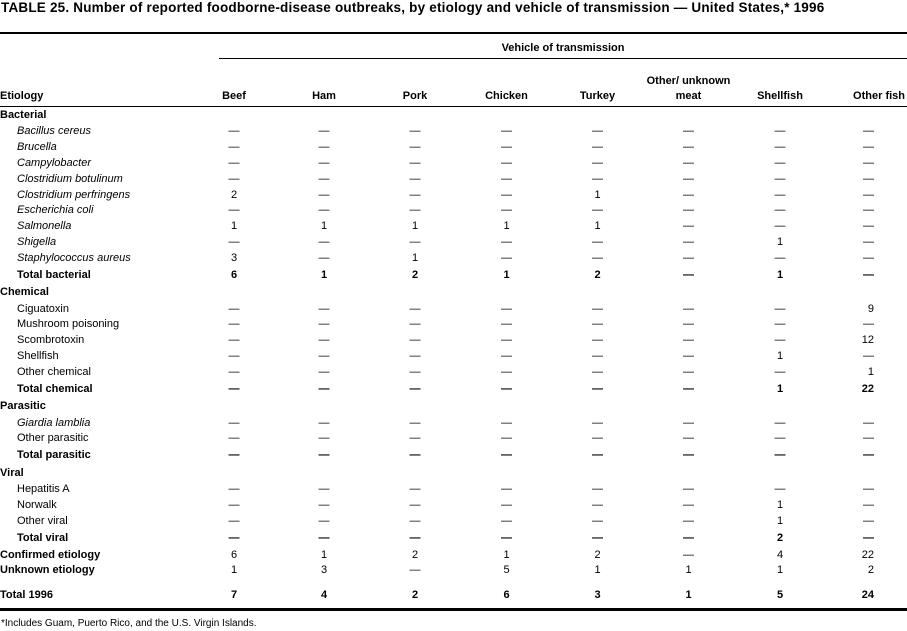 Image resolution: width=907 pixels, height=631 pixels. What do you see at coordinates (453, 309) in the screenshot?
I see `table-row: Ciguatoxin — — — — — — — 9` at bounding box center [453, 309].